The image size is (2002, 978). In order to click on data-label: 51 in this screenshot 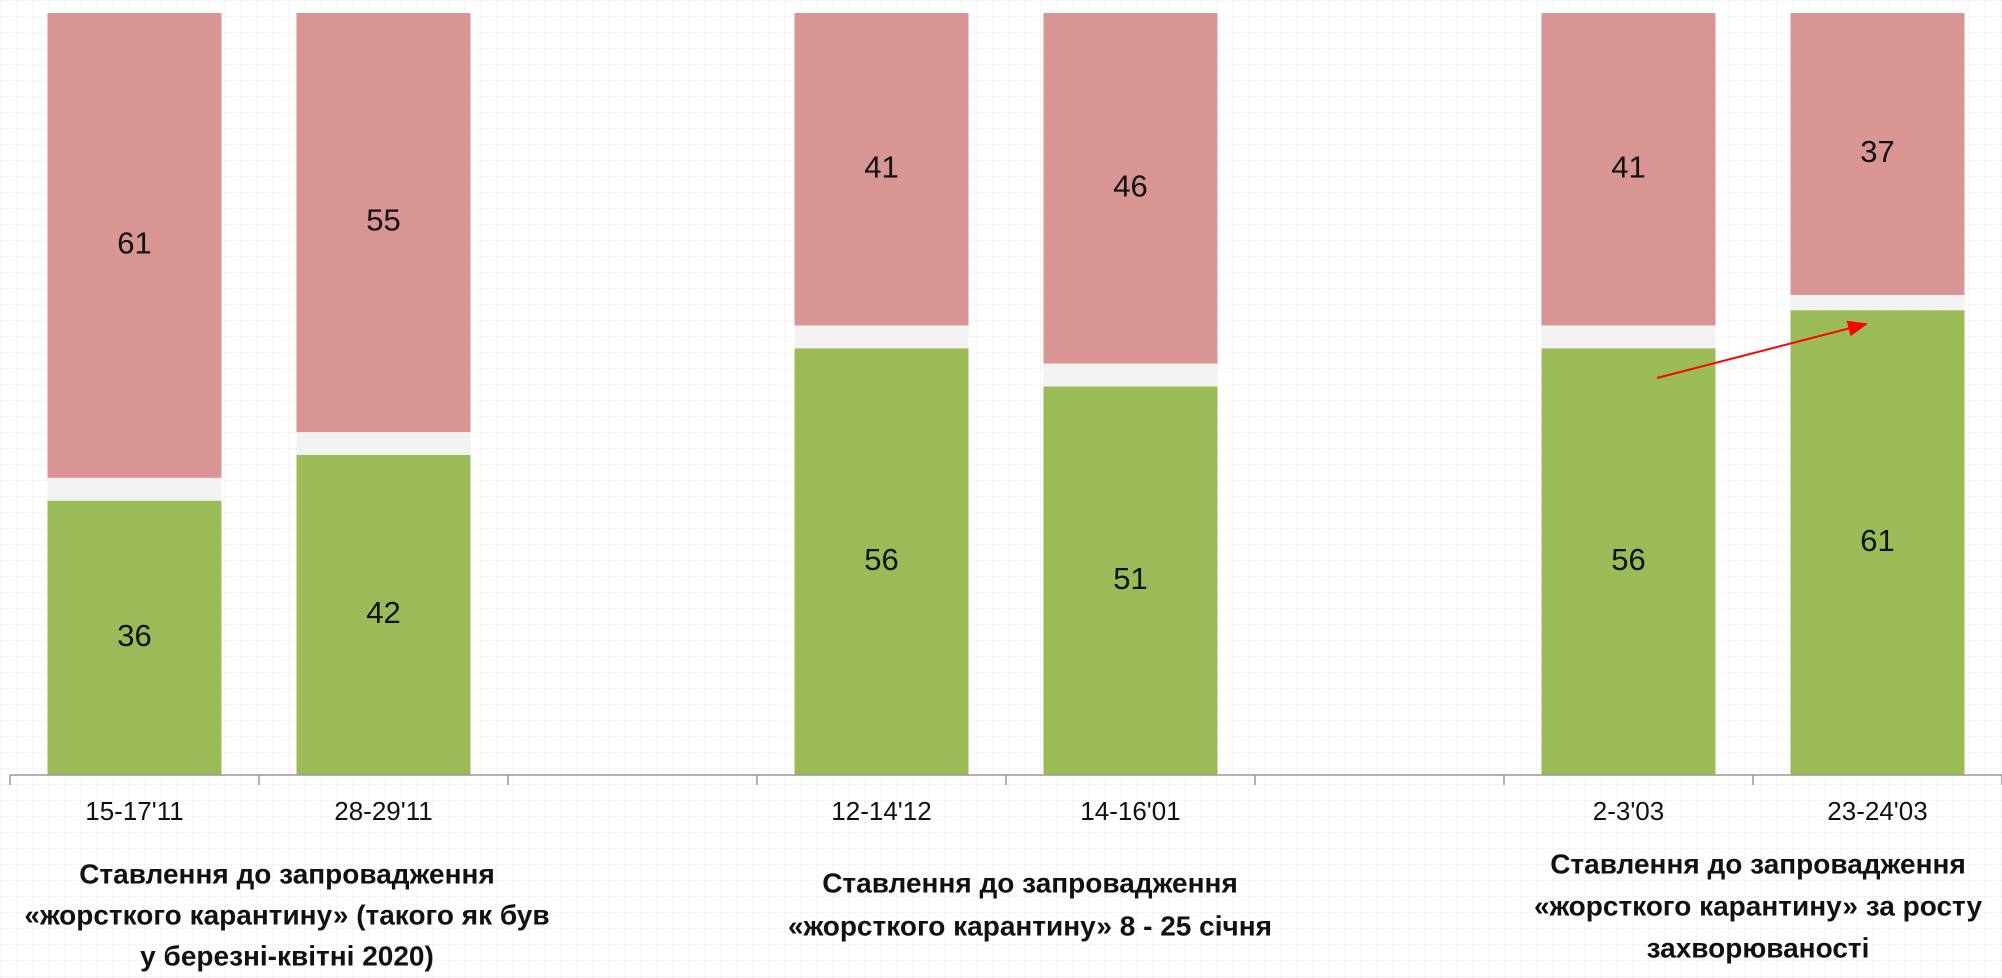, I will do `click(1130, 578)`.